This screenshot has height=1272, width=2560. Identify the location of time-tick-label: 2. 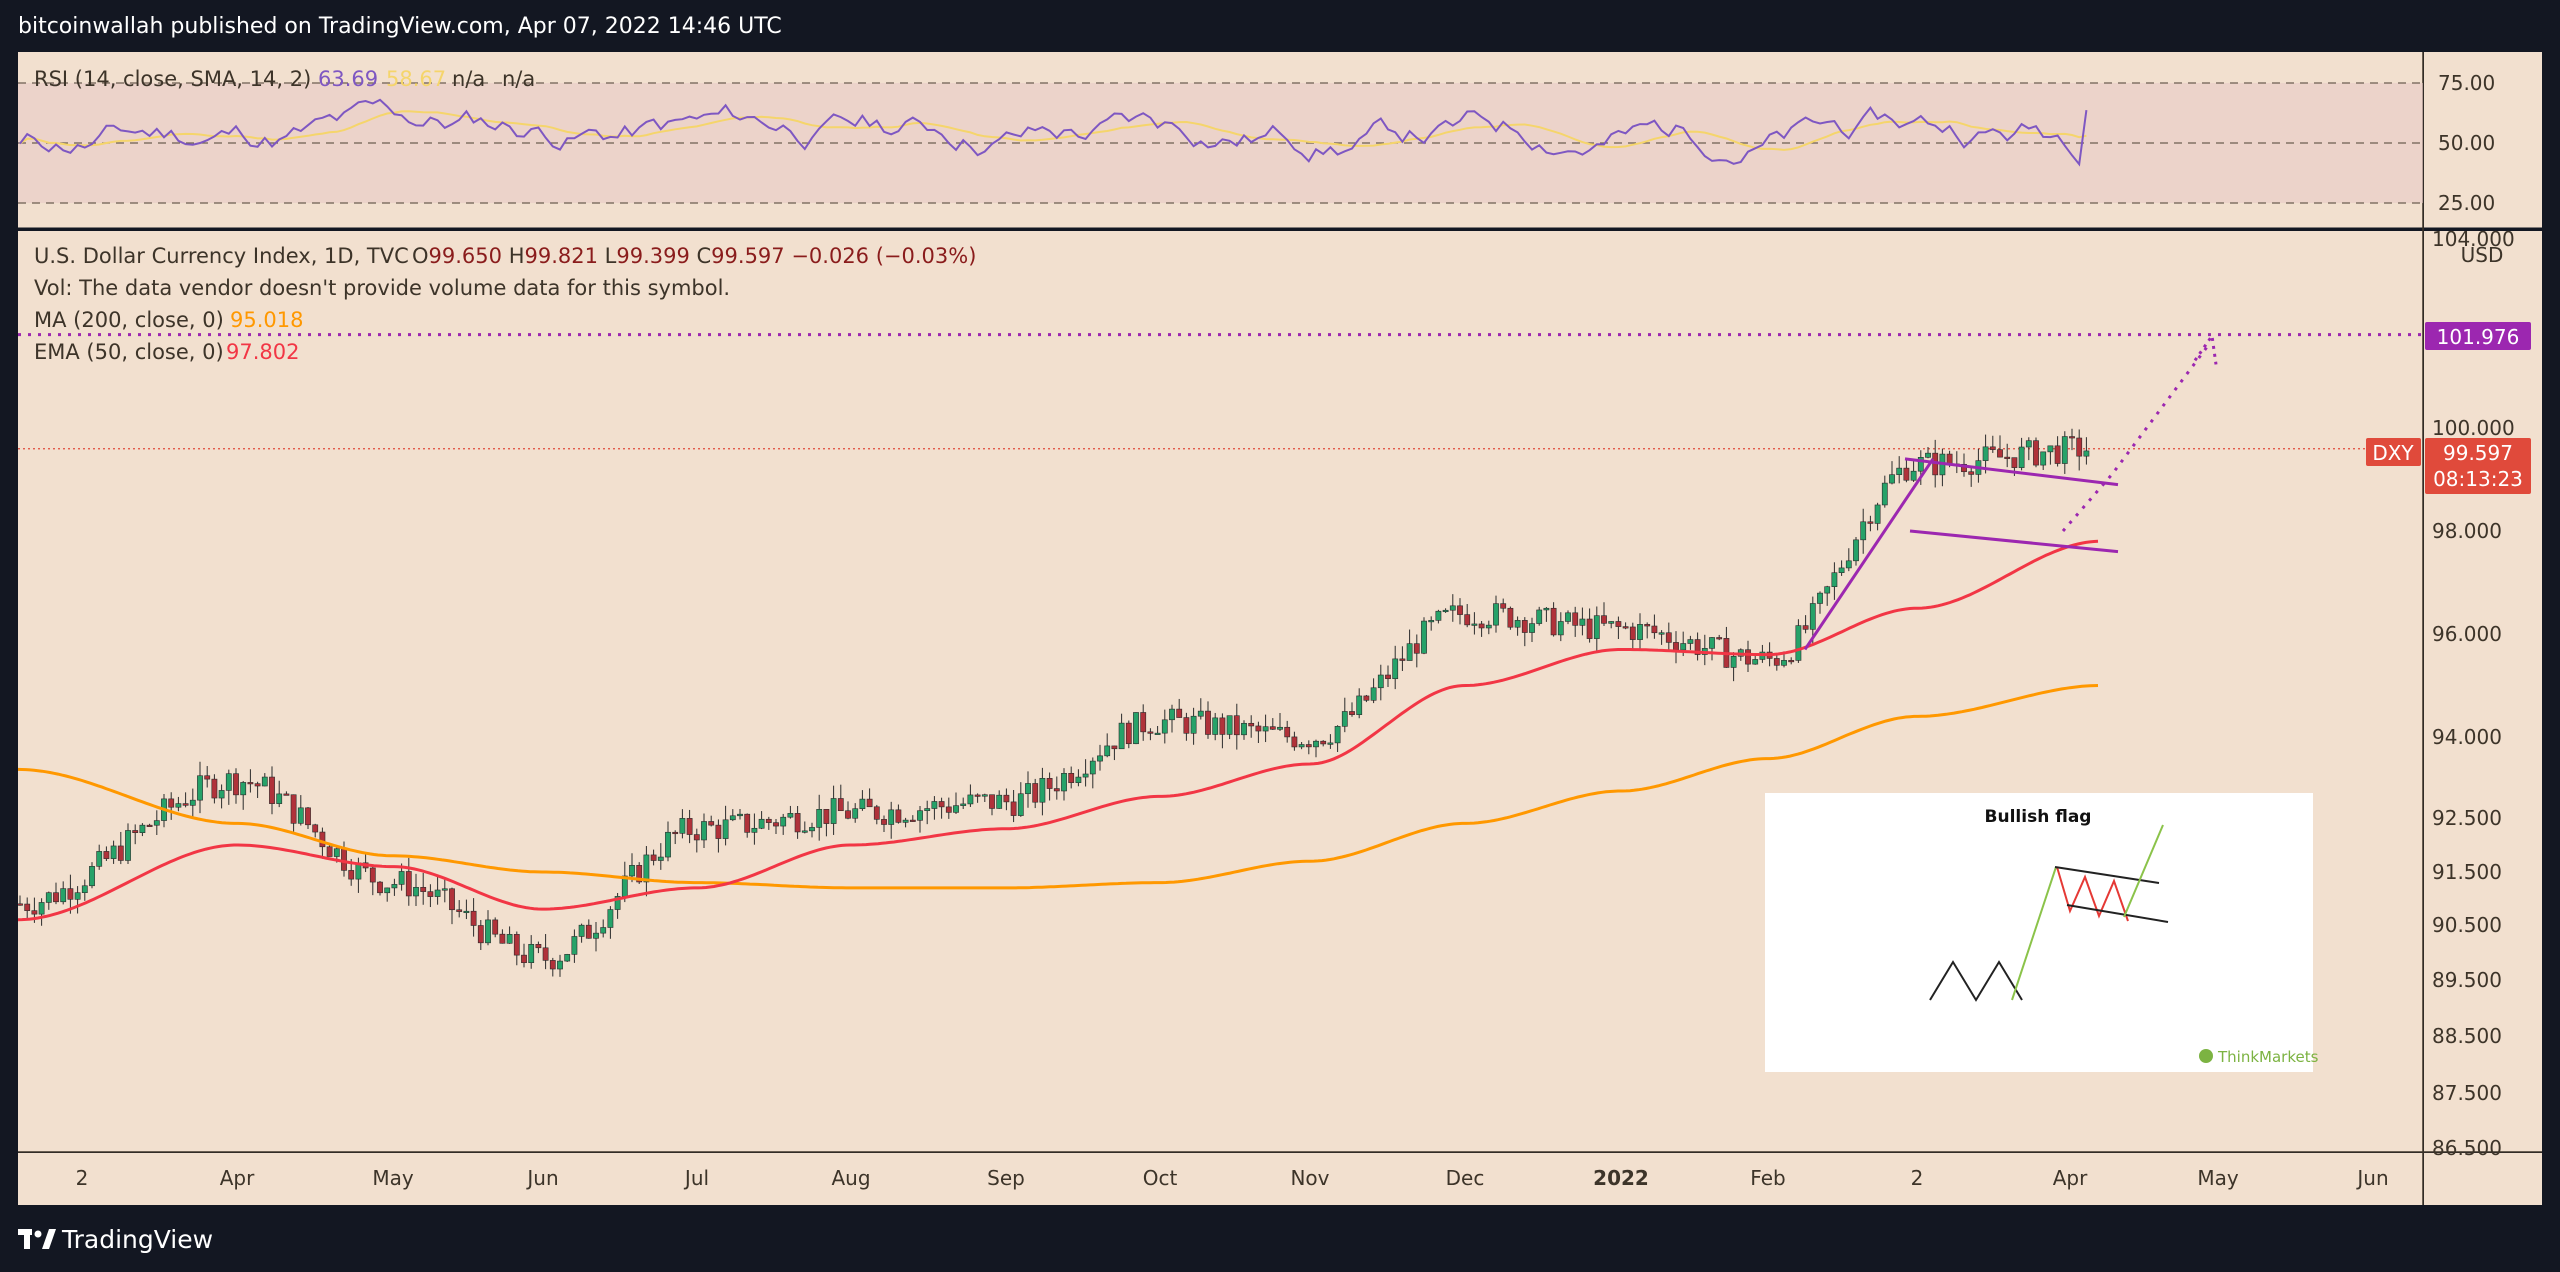
(82, 1178).